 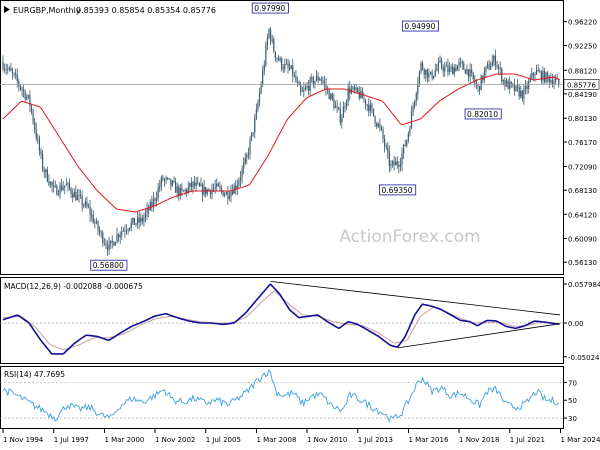 I want to click on price-tick-label: 0.56130, so click(x=582, y=263).